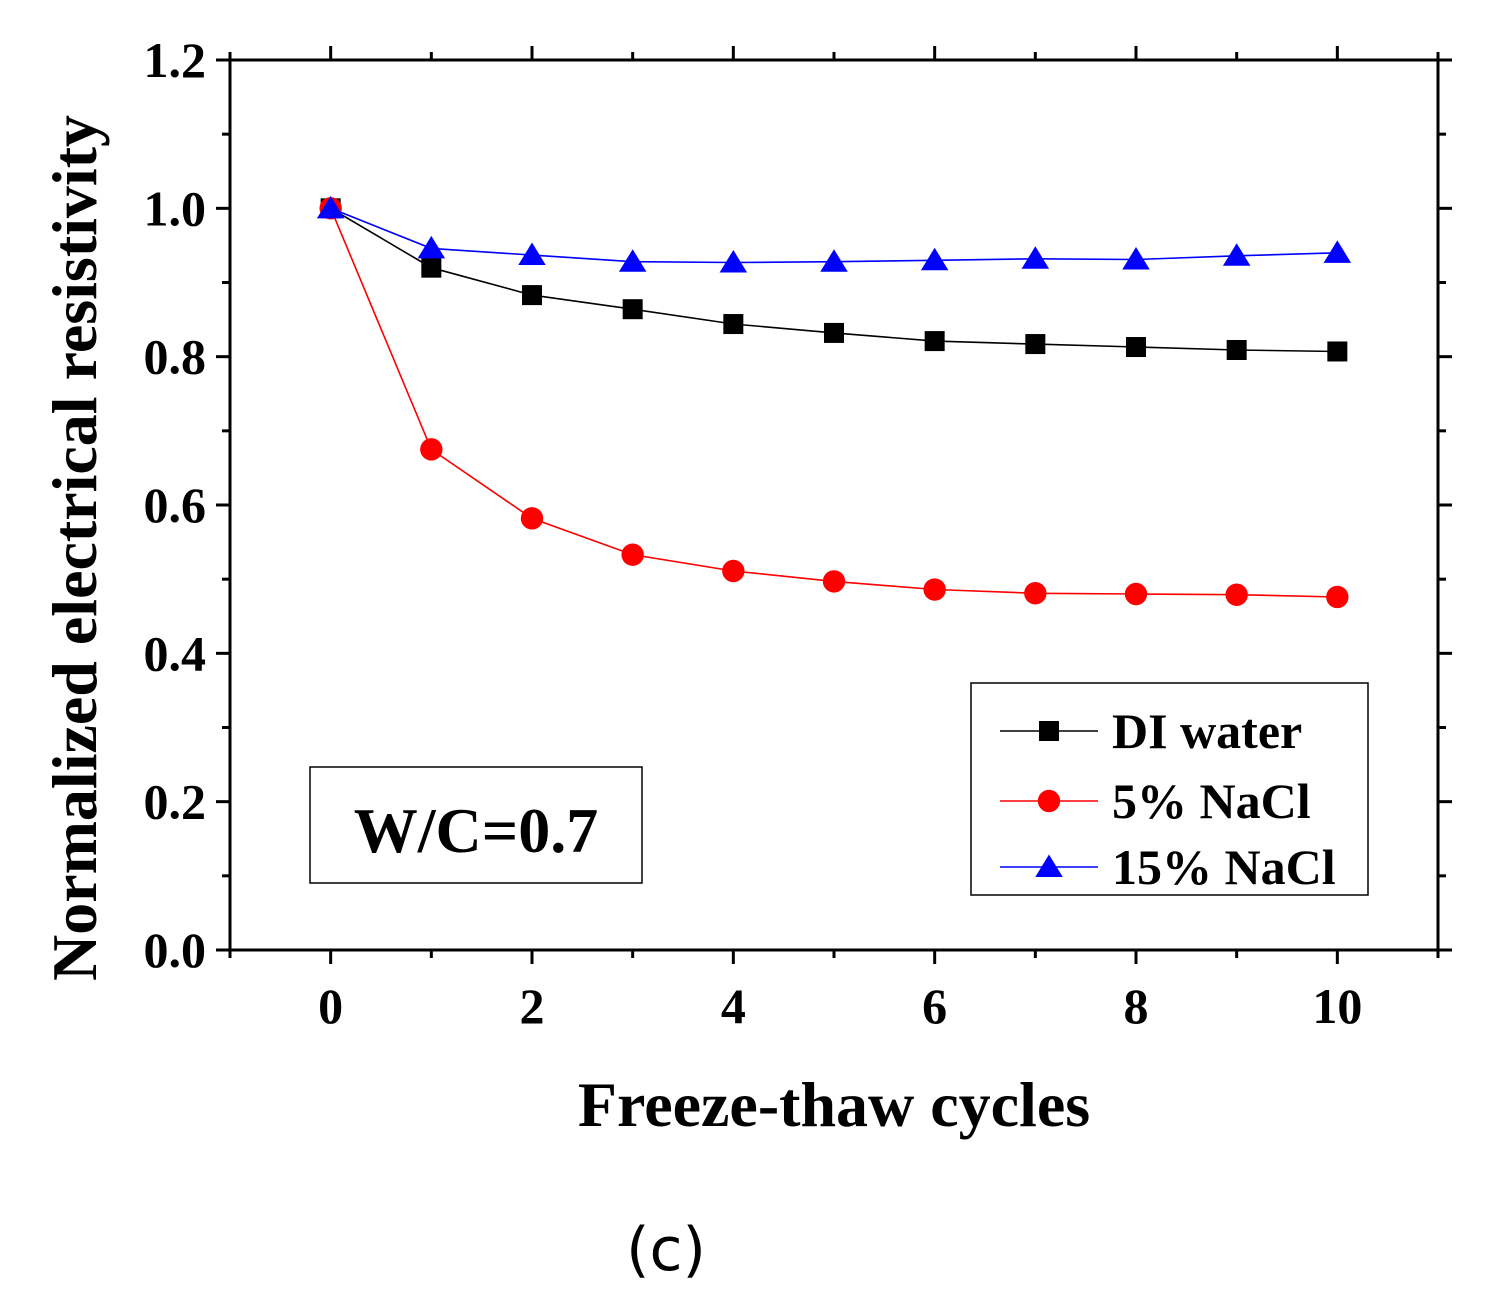 This screenshot has width=1500, height=1313. What do you see at coordinates (330, 1006) in the screenshot?
I see `x-tick-label: 0` at bounding box center [330, 1006].